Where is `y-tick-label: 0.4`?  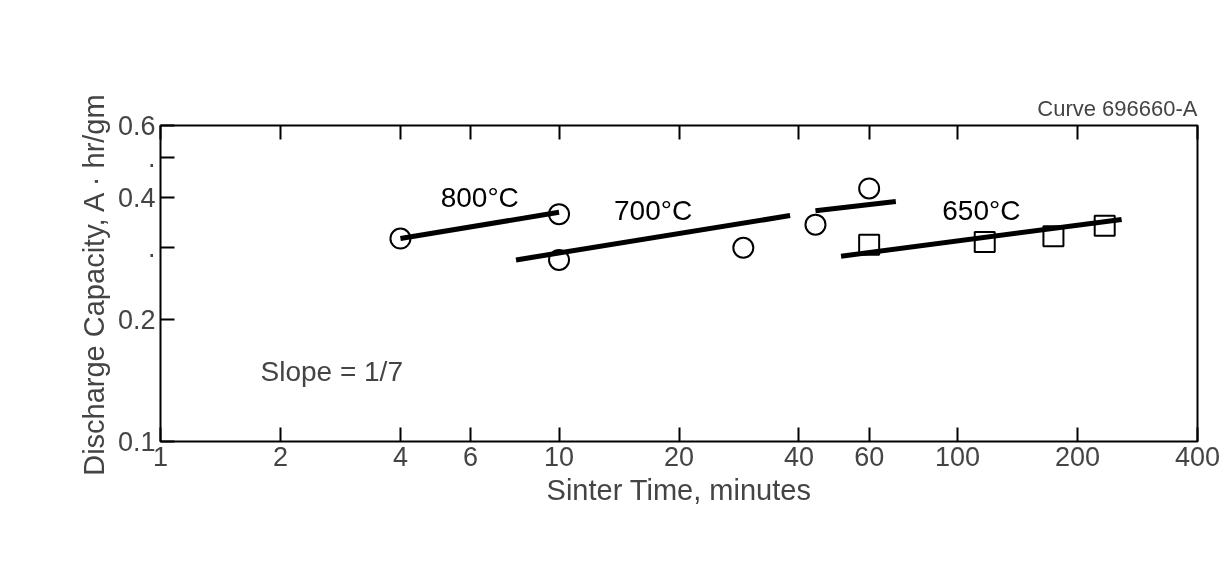
y-tick-label: 0.4 is located at coordinates (136, 197).